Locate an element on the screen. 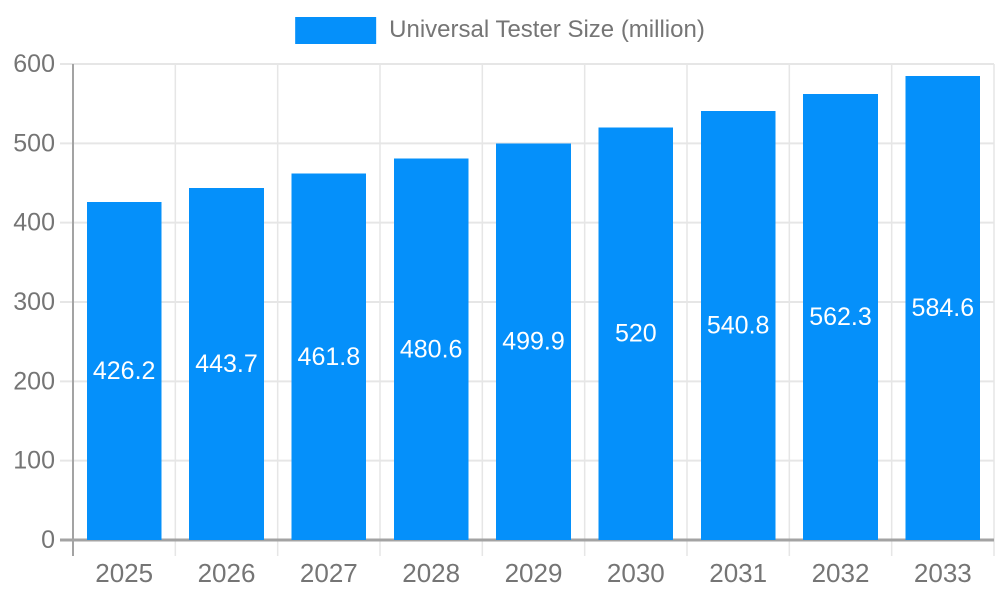  legend-color-swatch-icon is located at coordinates (336, 30).